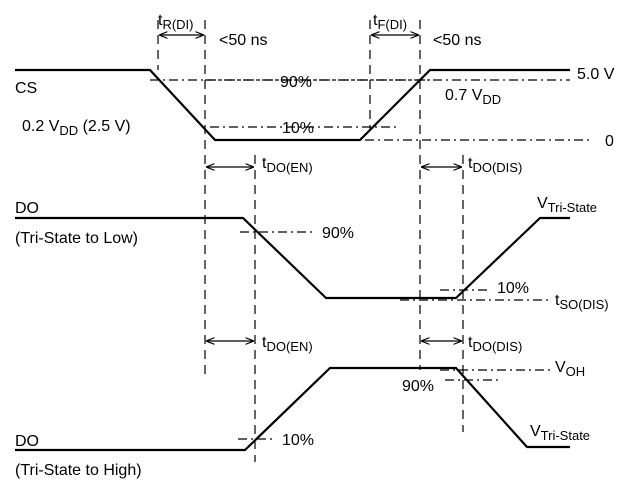 The height and width of the screenshot is (483, 644). I want to click on doen-label-1: tDO(EN), so click(287, 165).